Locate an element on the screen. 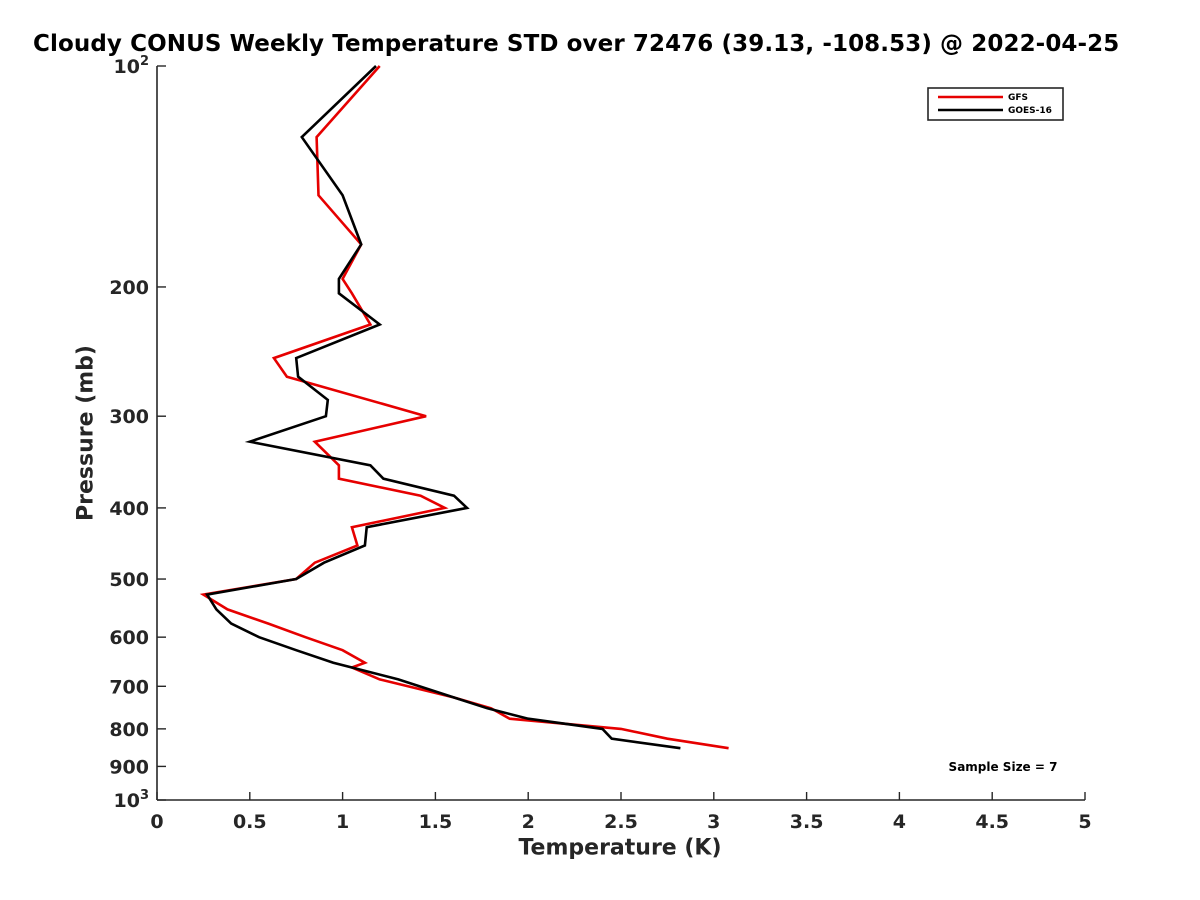  legend-label: GFS is located at coordinates (1018, 98).